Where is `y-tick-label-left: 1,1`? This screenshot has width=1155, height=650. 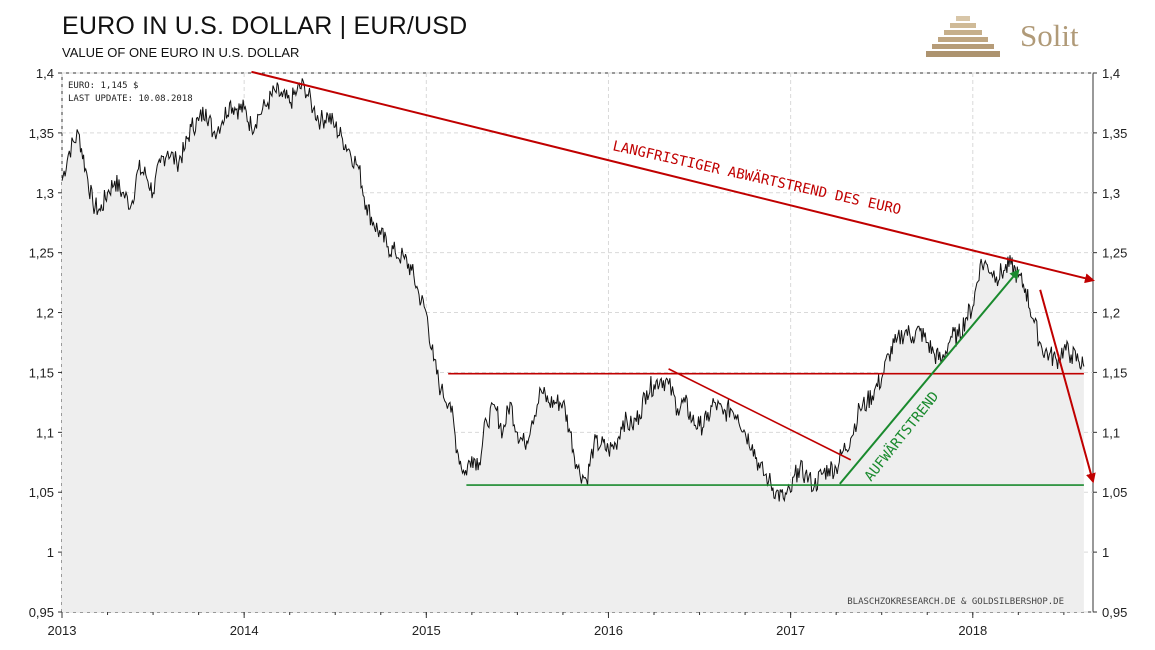
y-tick-label-left: 1,1 is located at coordinates (45, 432).